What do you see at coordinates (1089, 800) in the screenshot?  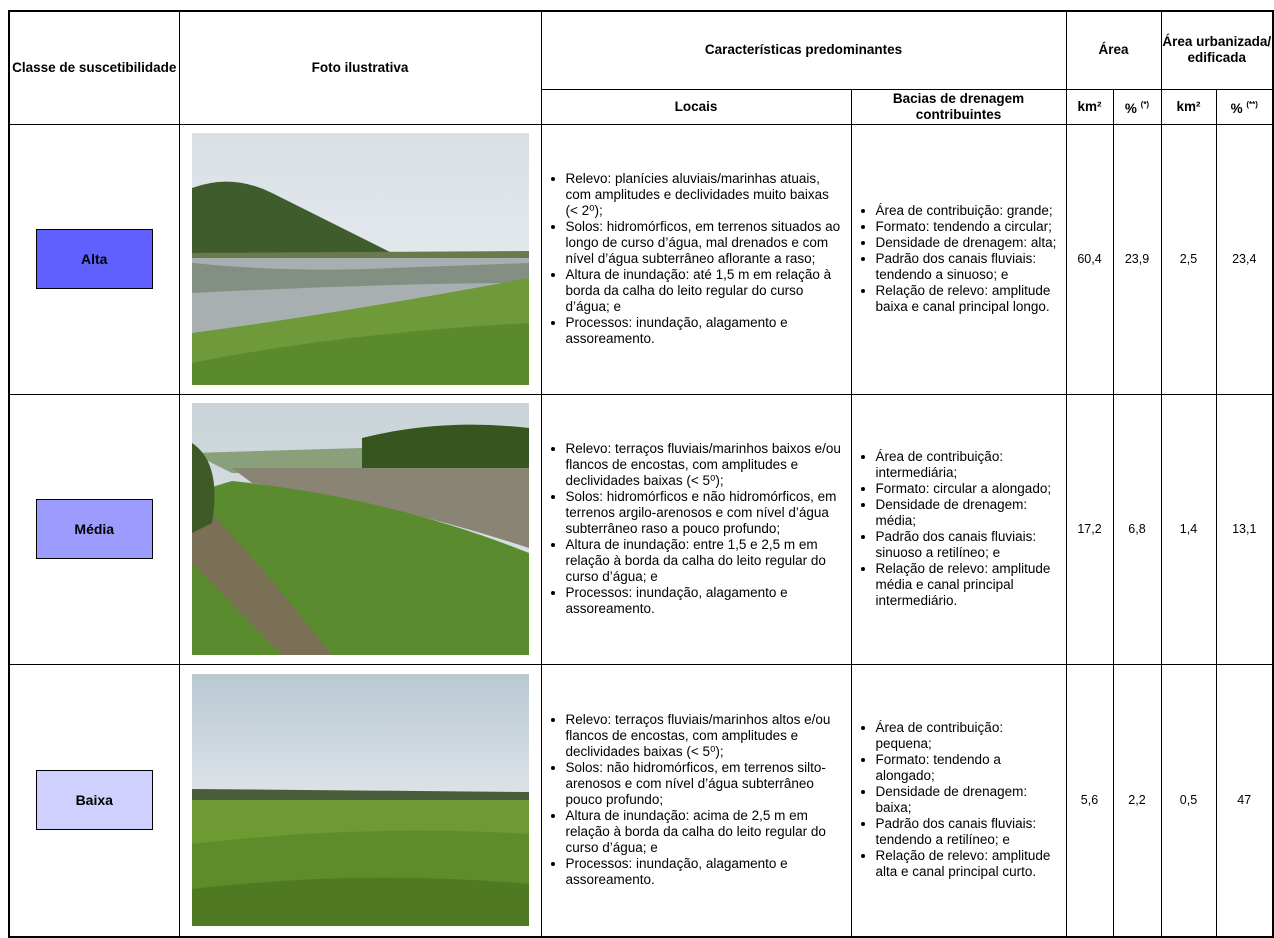 I see `area-km: 5,6` at bounding box center [1089, 800].